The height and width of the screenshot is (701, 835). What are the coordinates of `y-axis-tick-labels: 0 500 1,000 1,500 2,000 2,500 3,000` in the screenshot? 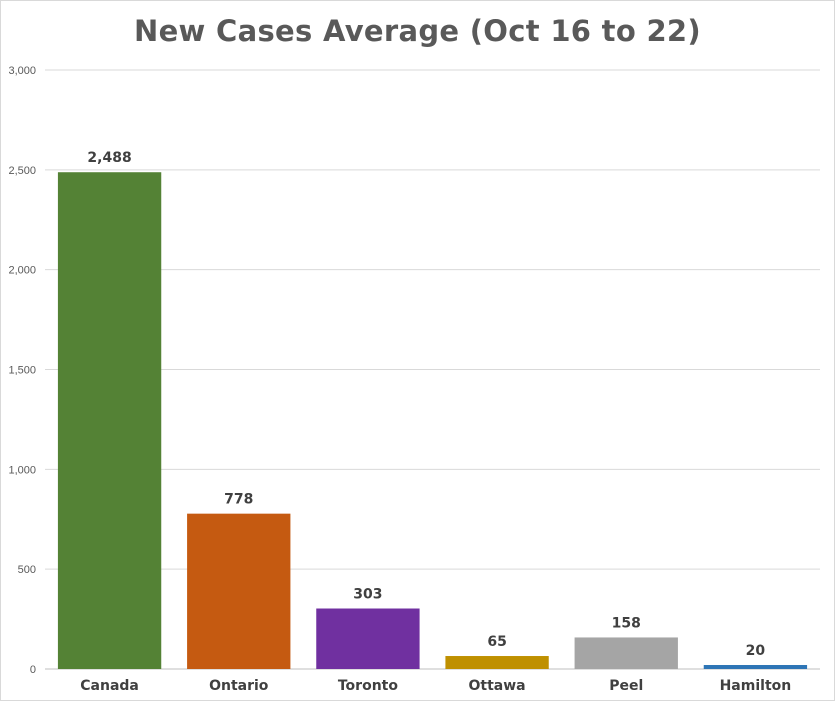 It's located at (22, 370).